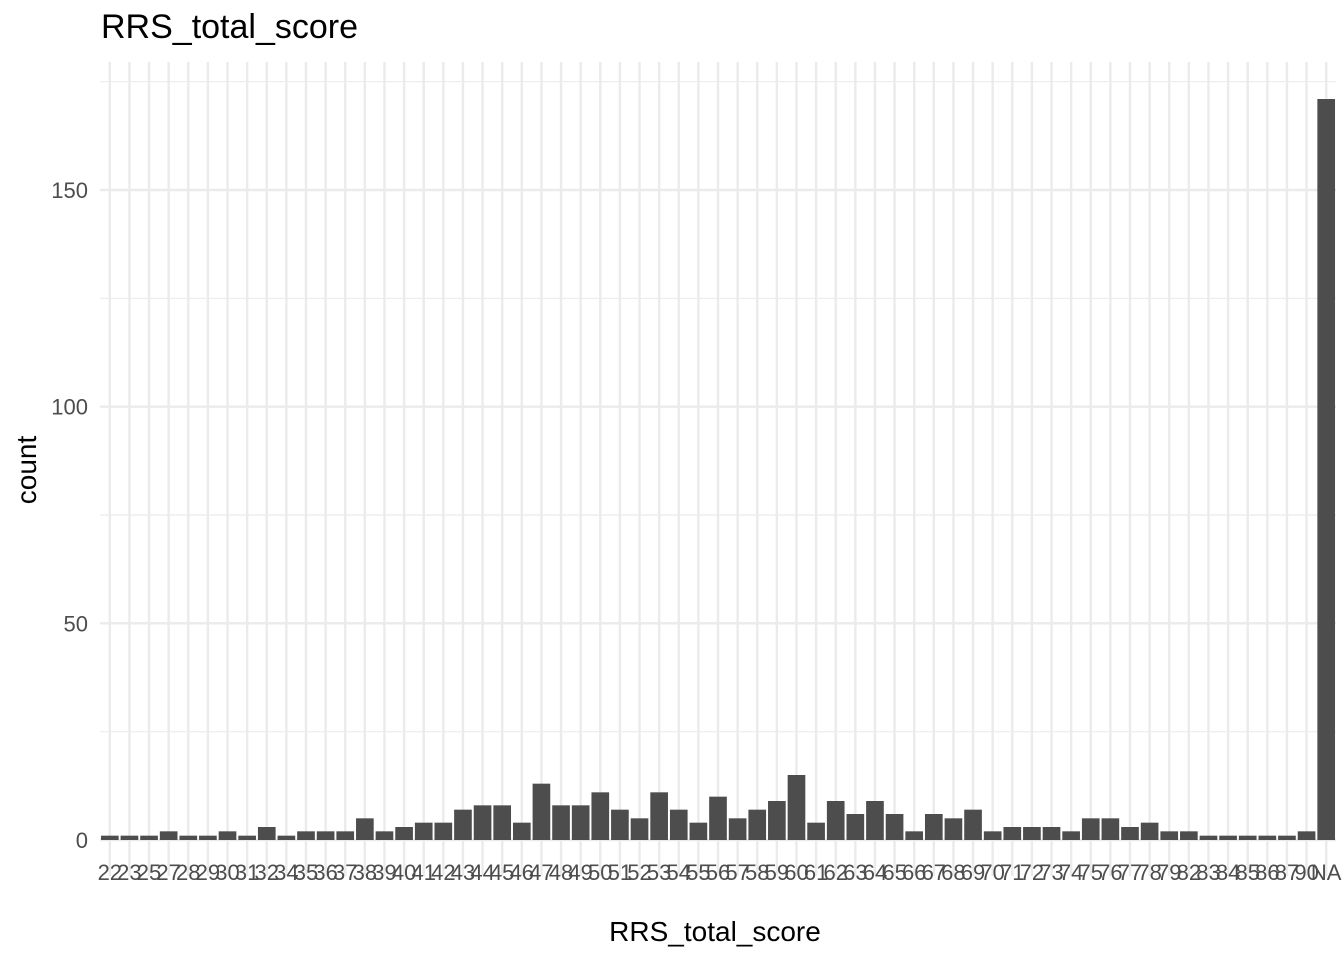 The height and width of the screenshot is (960, 1344). What do you see at coordinates (796, 872) in the screenshot?
I see `x-tick-label: 60` at bounding box center [796, 872].